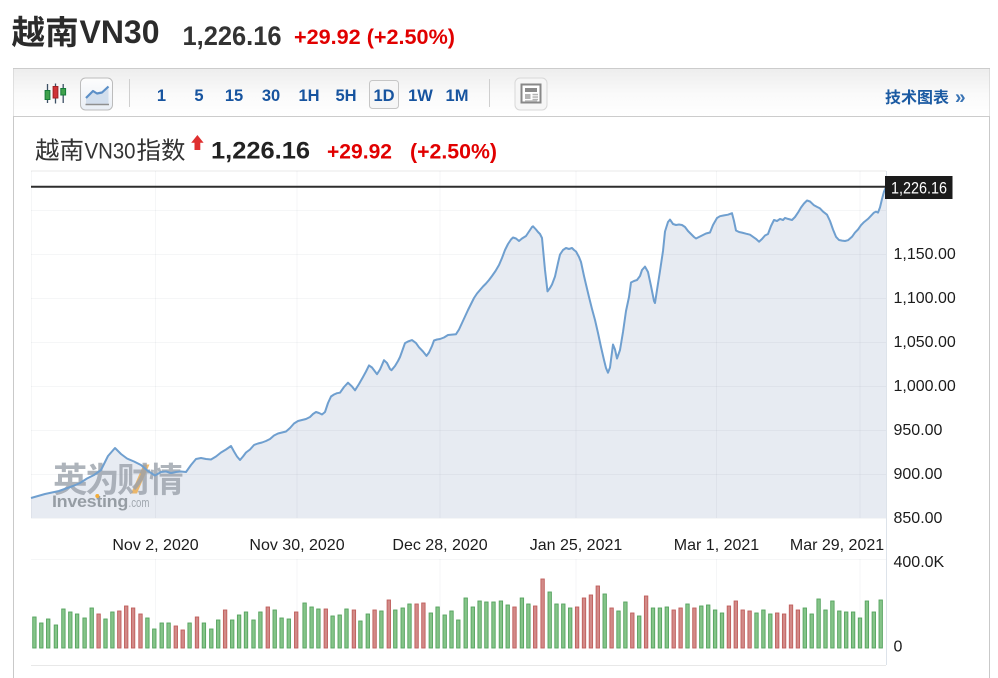 This screenshot has width=998, height=678. I want to click on svg-text: Investing, so click(90, 501).